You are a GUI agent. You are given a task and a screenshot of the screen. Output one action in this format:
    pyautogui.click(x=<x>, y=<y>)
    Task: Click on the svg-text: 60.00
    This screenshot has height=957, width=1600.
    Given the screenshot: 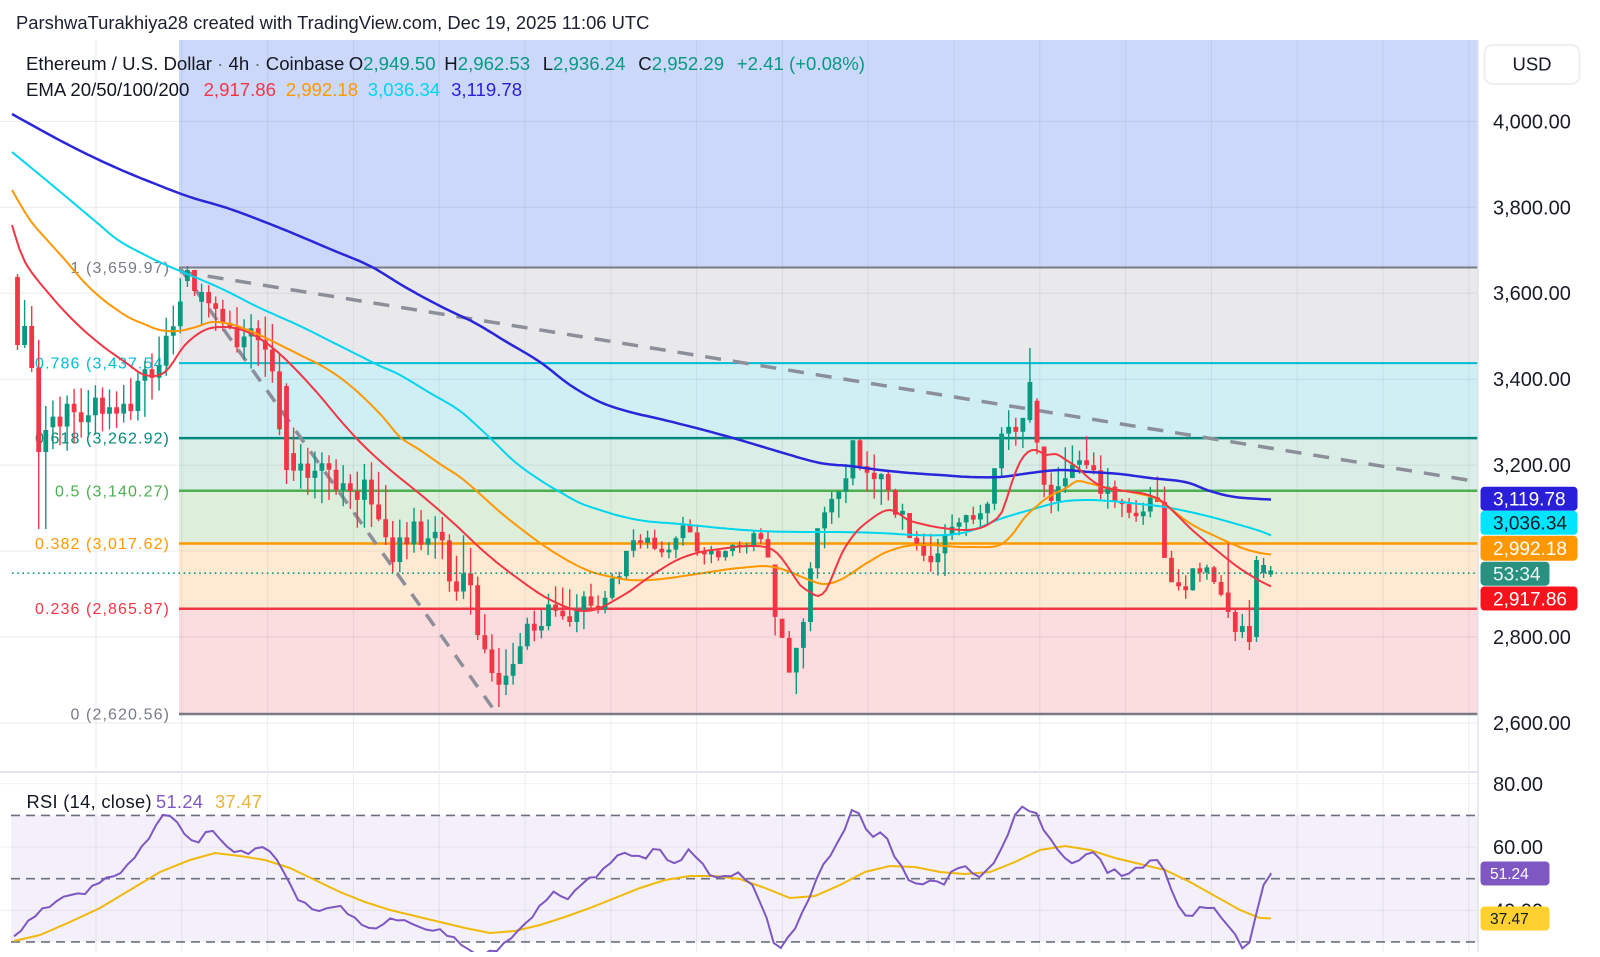 What is the action you would take?
    pyautogui.click(x=1518, y=848)
    